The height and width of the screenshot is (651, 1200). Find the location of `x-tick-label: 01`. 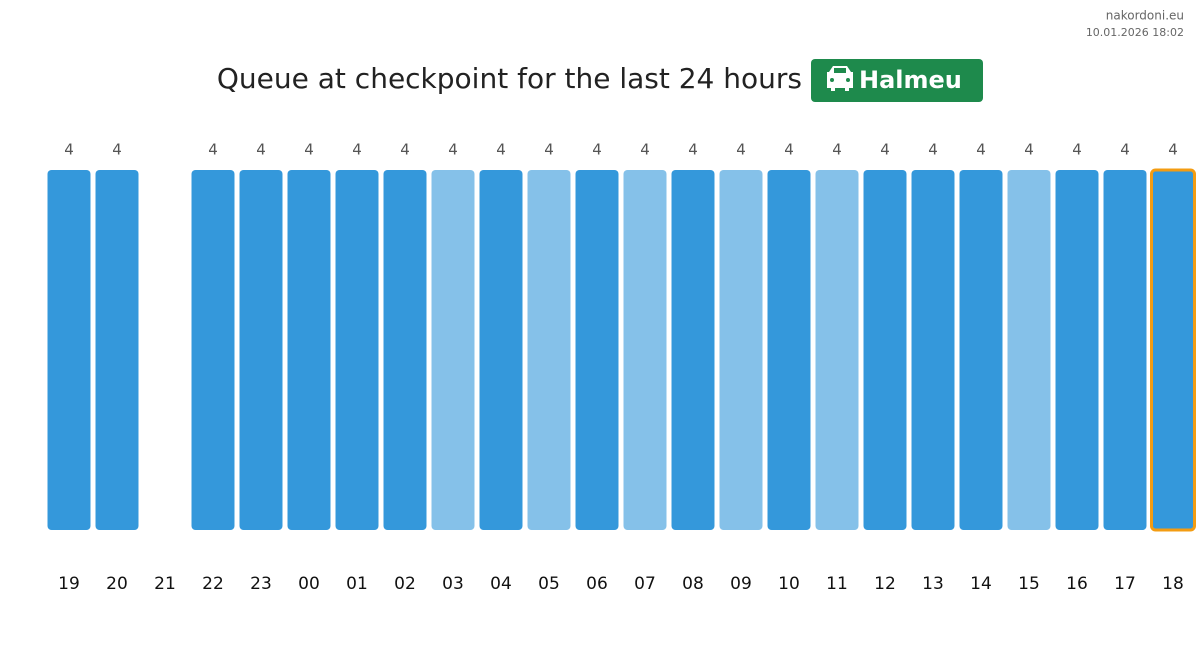

x-tick-label: 01 is located at coordinates (357, 584).